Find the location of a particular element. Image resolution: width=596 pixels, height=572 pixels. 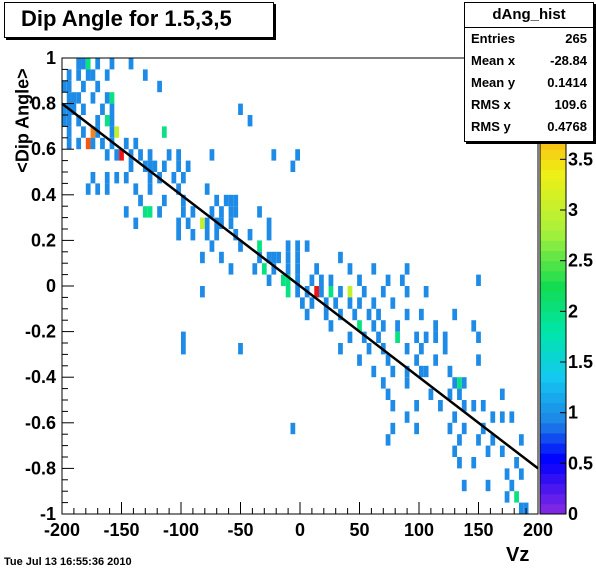

x-tick-label: -50 is located at coordinates (240, 530).